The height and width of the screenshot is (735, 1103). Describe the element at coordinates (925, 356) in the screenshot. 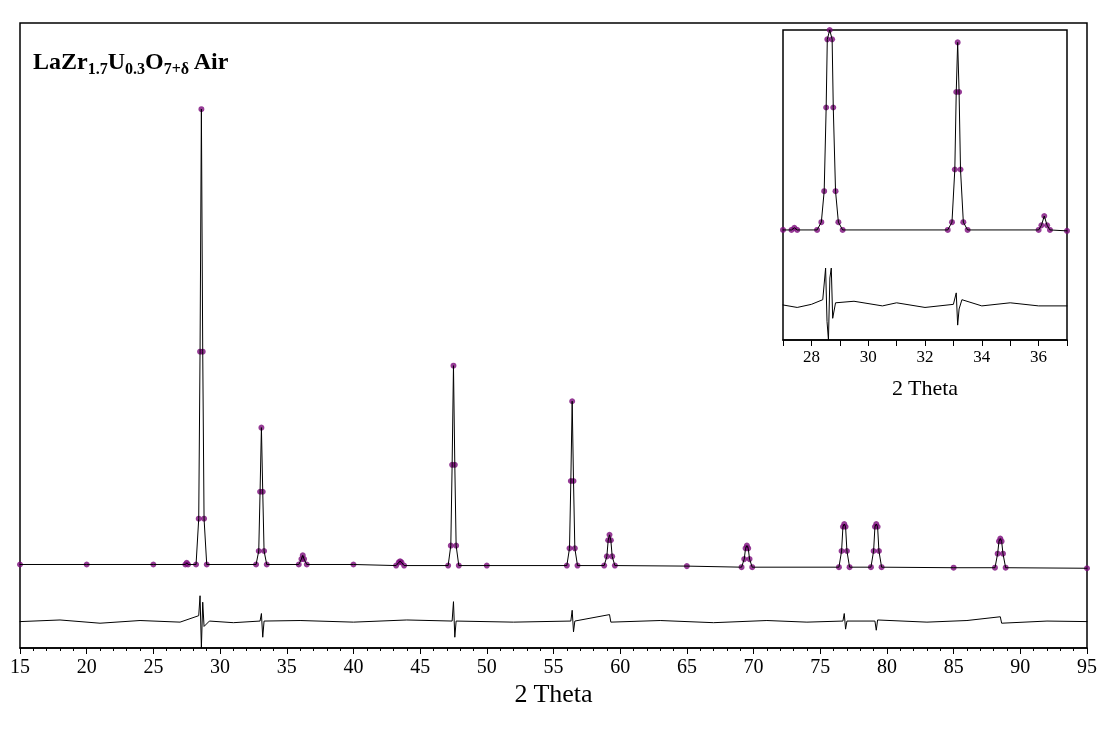

I see `x-tick-label: 32` at that location.